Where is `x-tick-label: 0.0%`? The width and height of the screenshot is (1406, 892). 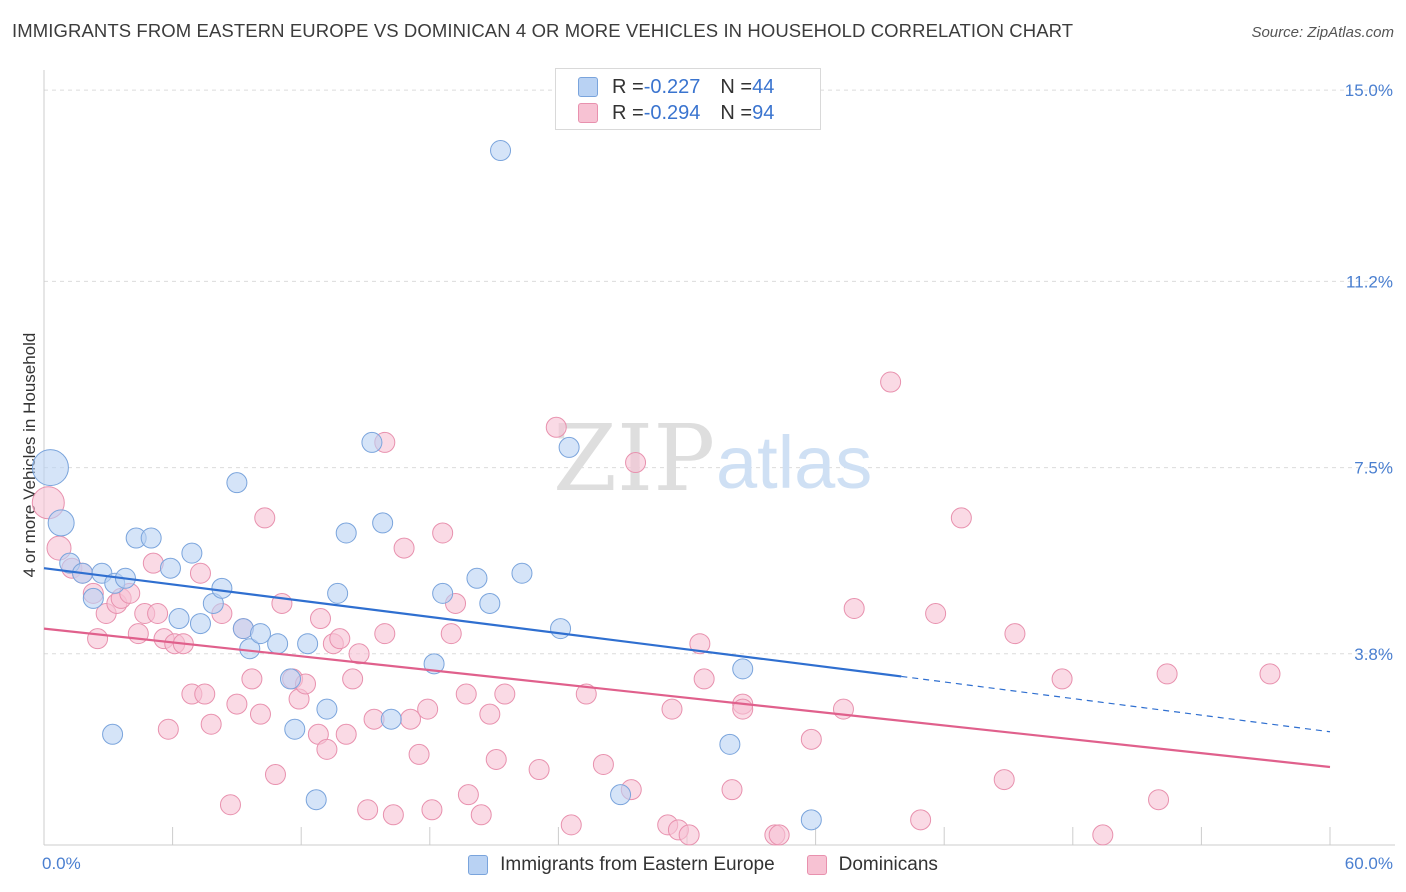 x-tick-label: 0.0% is located at coordinates (61, 863).